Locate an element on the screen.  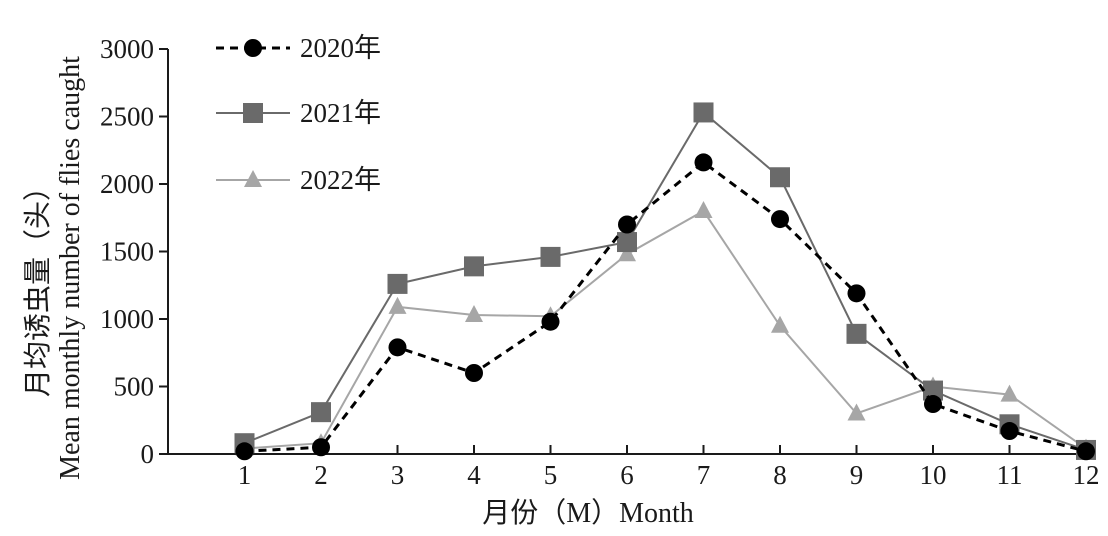
y-axis-title-cn: 月均诱虫量（头） is located at coordinates (38, 285).